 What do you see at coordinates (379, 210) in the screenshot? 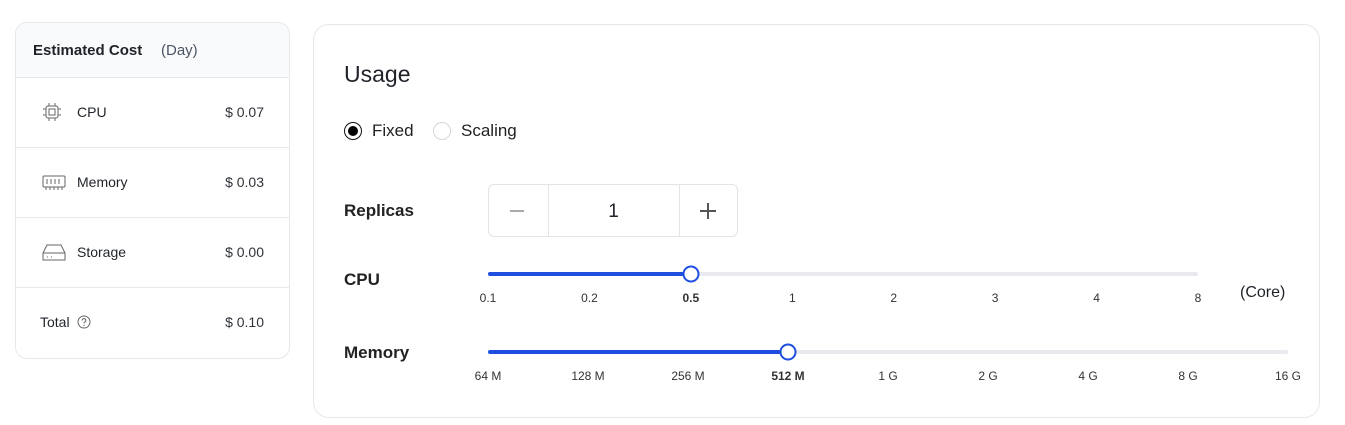
I see `replicas-label: Replicas` at bounding box center [379, 210].